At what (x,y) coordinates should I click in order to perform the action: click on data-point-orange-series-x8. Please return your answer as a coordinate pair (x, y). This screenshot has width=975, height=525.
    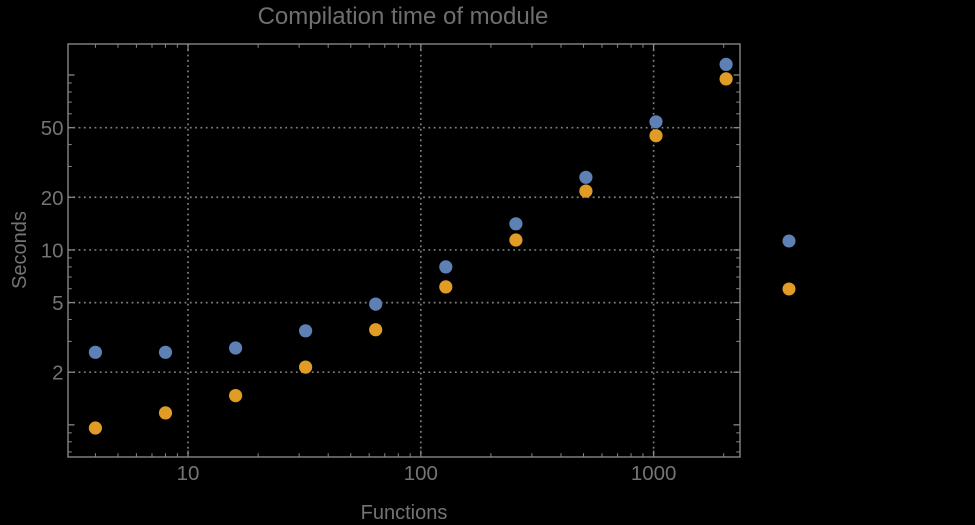
    Looking at the image, I should click on (165, 413).